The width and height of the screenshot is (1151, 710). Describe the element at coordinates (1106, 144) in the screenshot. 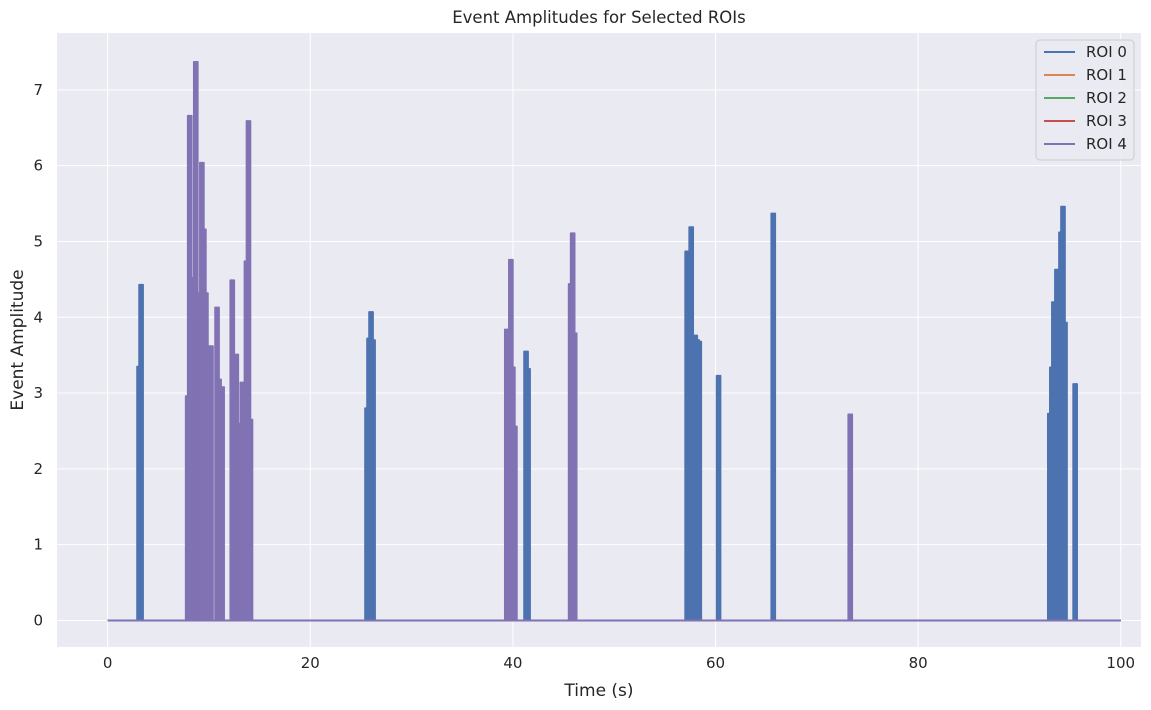

I see `legend-label: ROI 4` at that location.